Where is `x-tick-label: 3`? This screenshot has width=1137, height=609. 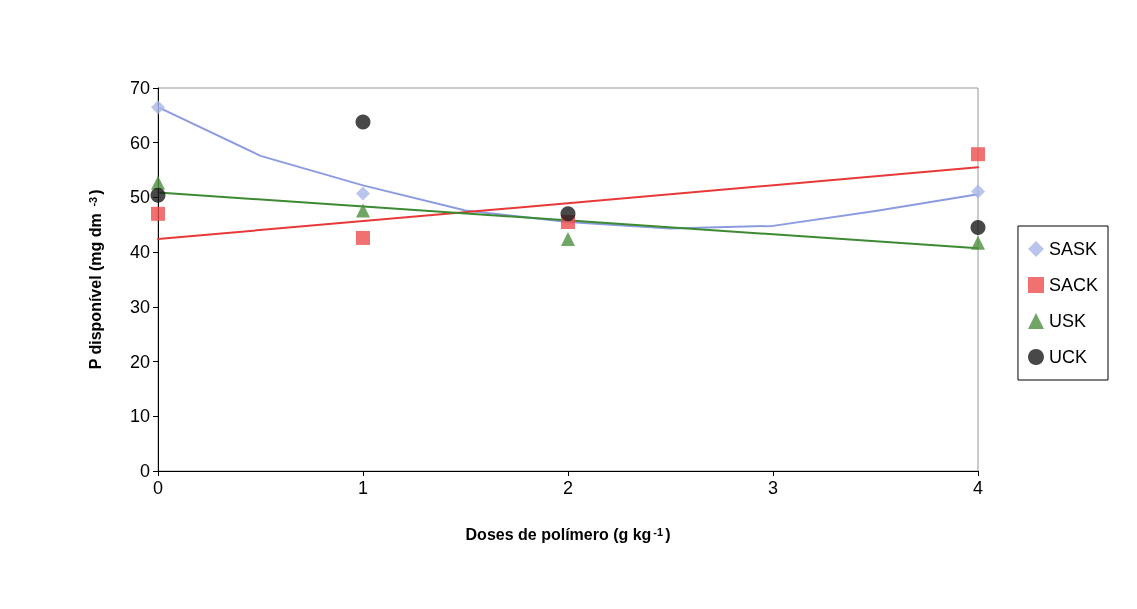 x-tick-label: 3 is located at coordinates (773, 488).